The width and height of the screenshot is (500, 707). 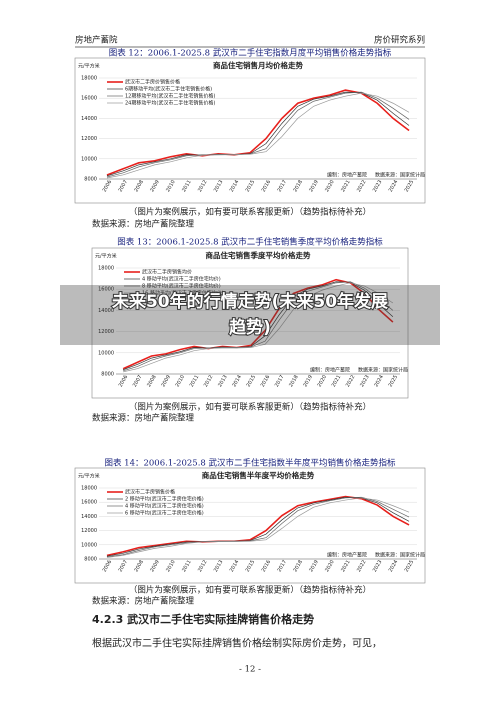 I want to click on overlay-title: 未来50年的行情走势(未来50年发展, so click(x=249, y=301).